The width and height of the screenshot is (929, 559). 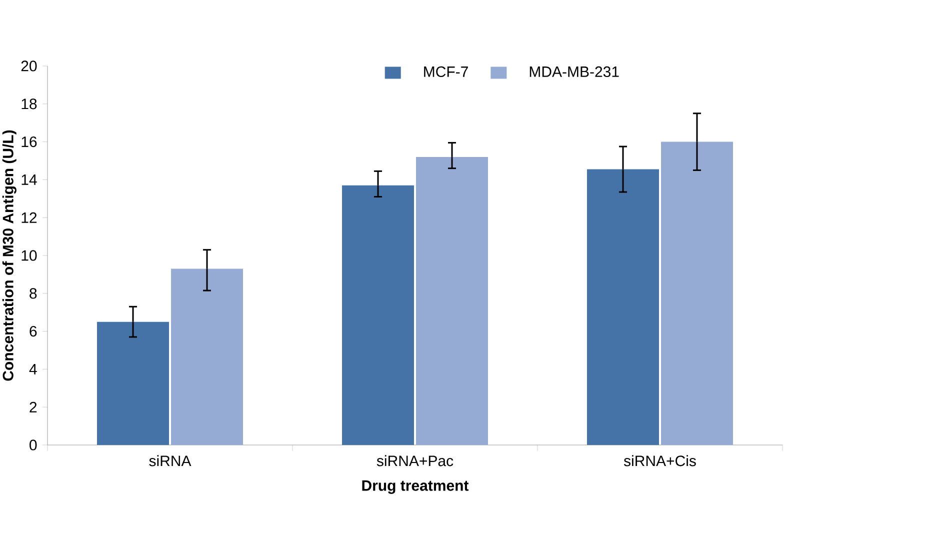 What do you see at coordinates (29, 179) in the screenshot?
I see `y-tick-label: 14` at bounding box center [29, 179].